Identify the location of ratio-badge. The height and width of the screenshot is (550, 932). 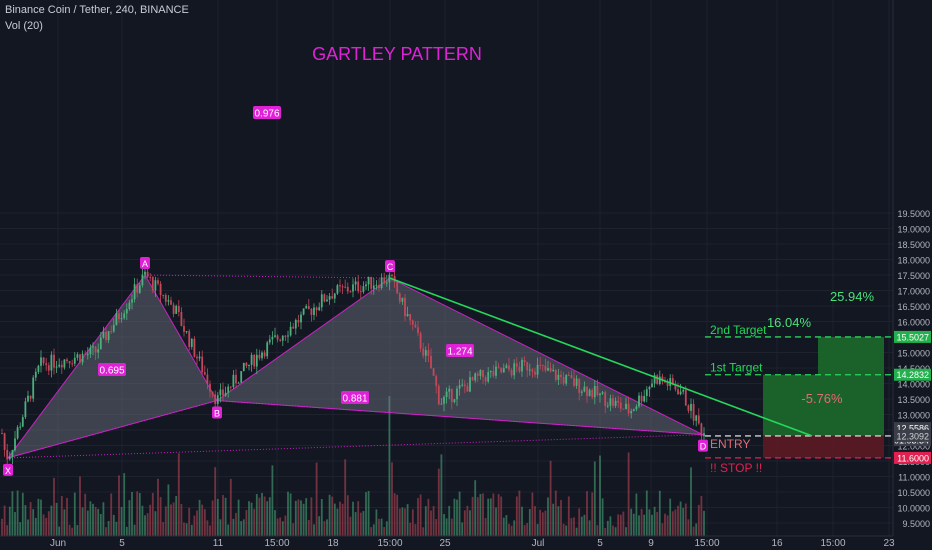
(267, 112).